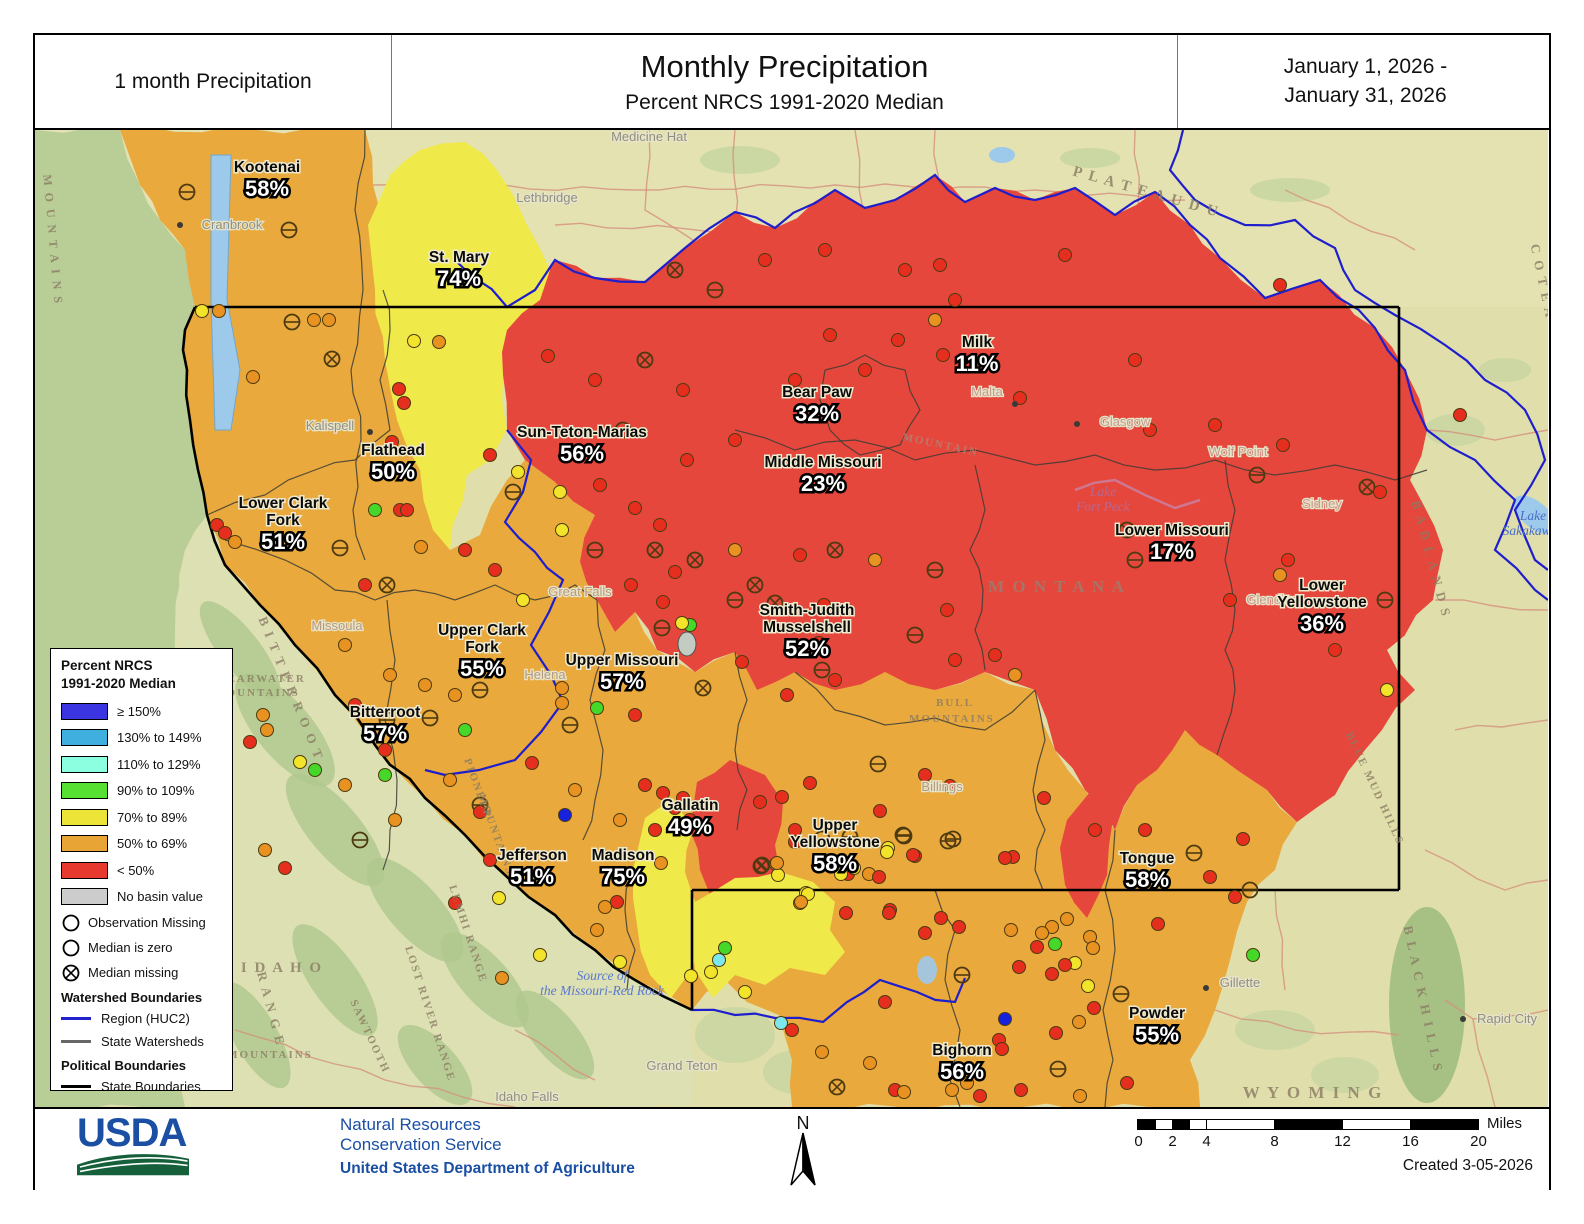  What do you see at coordinates (133, 1165) in the screenshot?
I see `usda-swoosh-icon` at bounding box center [133, 1165].